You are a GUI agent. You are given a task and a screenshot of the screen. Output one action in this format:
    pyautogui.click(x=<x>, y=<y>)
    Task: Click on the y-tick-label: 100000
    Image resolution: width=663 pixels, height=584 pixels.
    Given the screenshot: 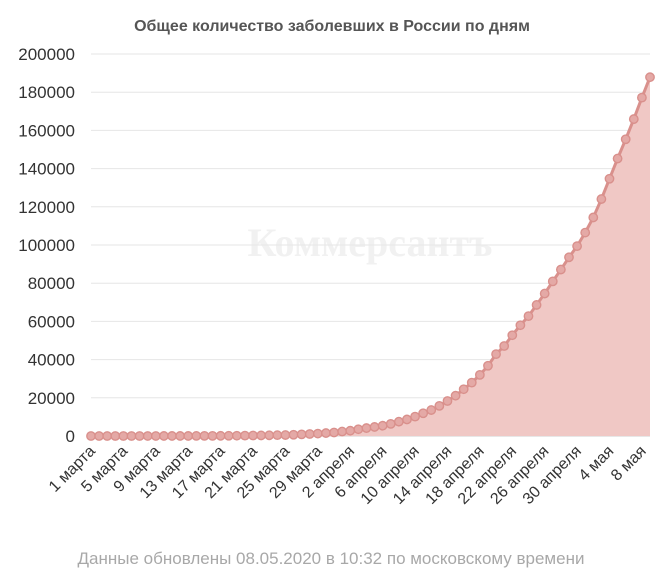 What is the action you would take?
    pyautogui.click(x=46, y=245)
    